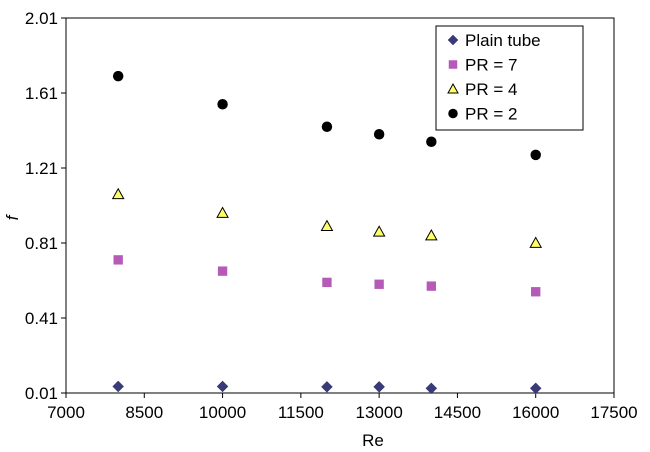 The height and width of the screenshot is (452, 650). Describe the element at coordinates (222, 412) in the screenshot. I see `x-tick-label: 10000` at that location.